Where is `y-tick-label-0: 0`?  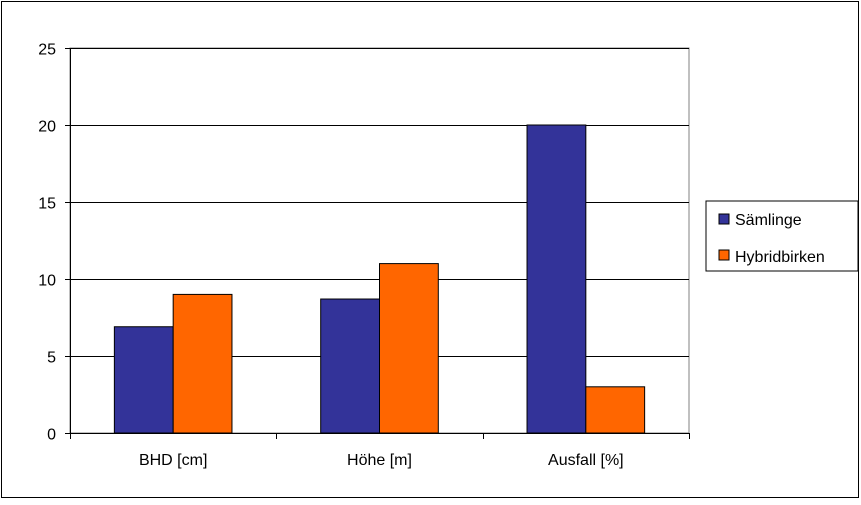
y-tick-label-0: 0 is located at coordinates (51, 435).